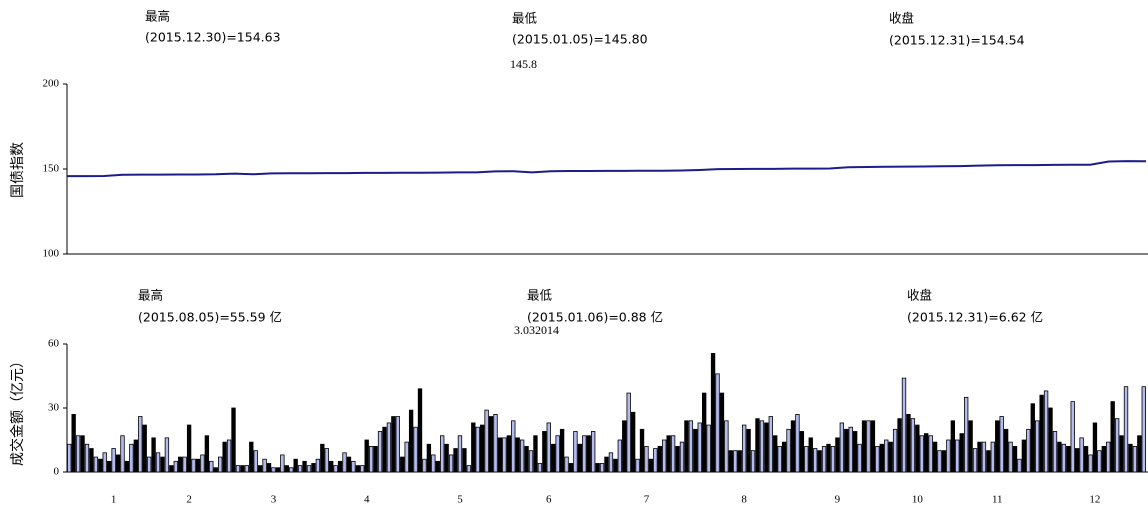  What do you see at coordinates (54, 408) in the screenshot?
I see `y-tick-label: 30` at bounding box center [54, 408].